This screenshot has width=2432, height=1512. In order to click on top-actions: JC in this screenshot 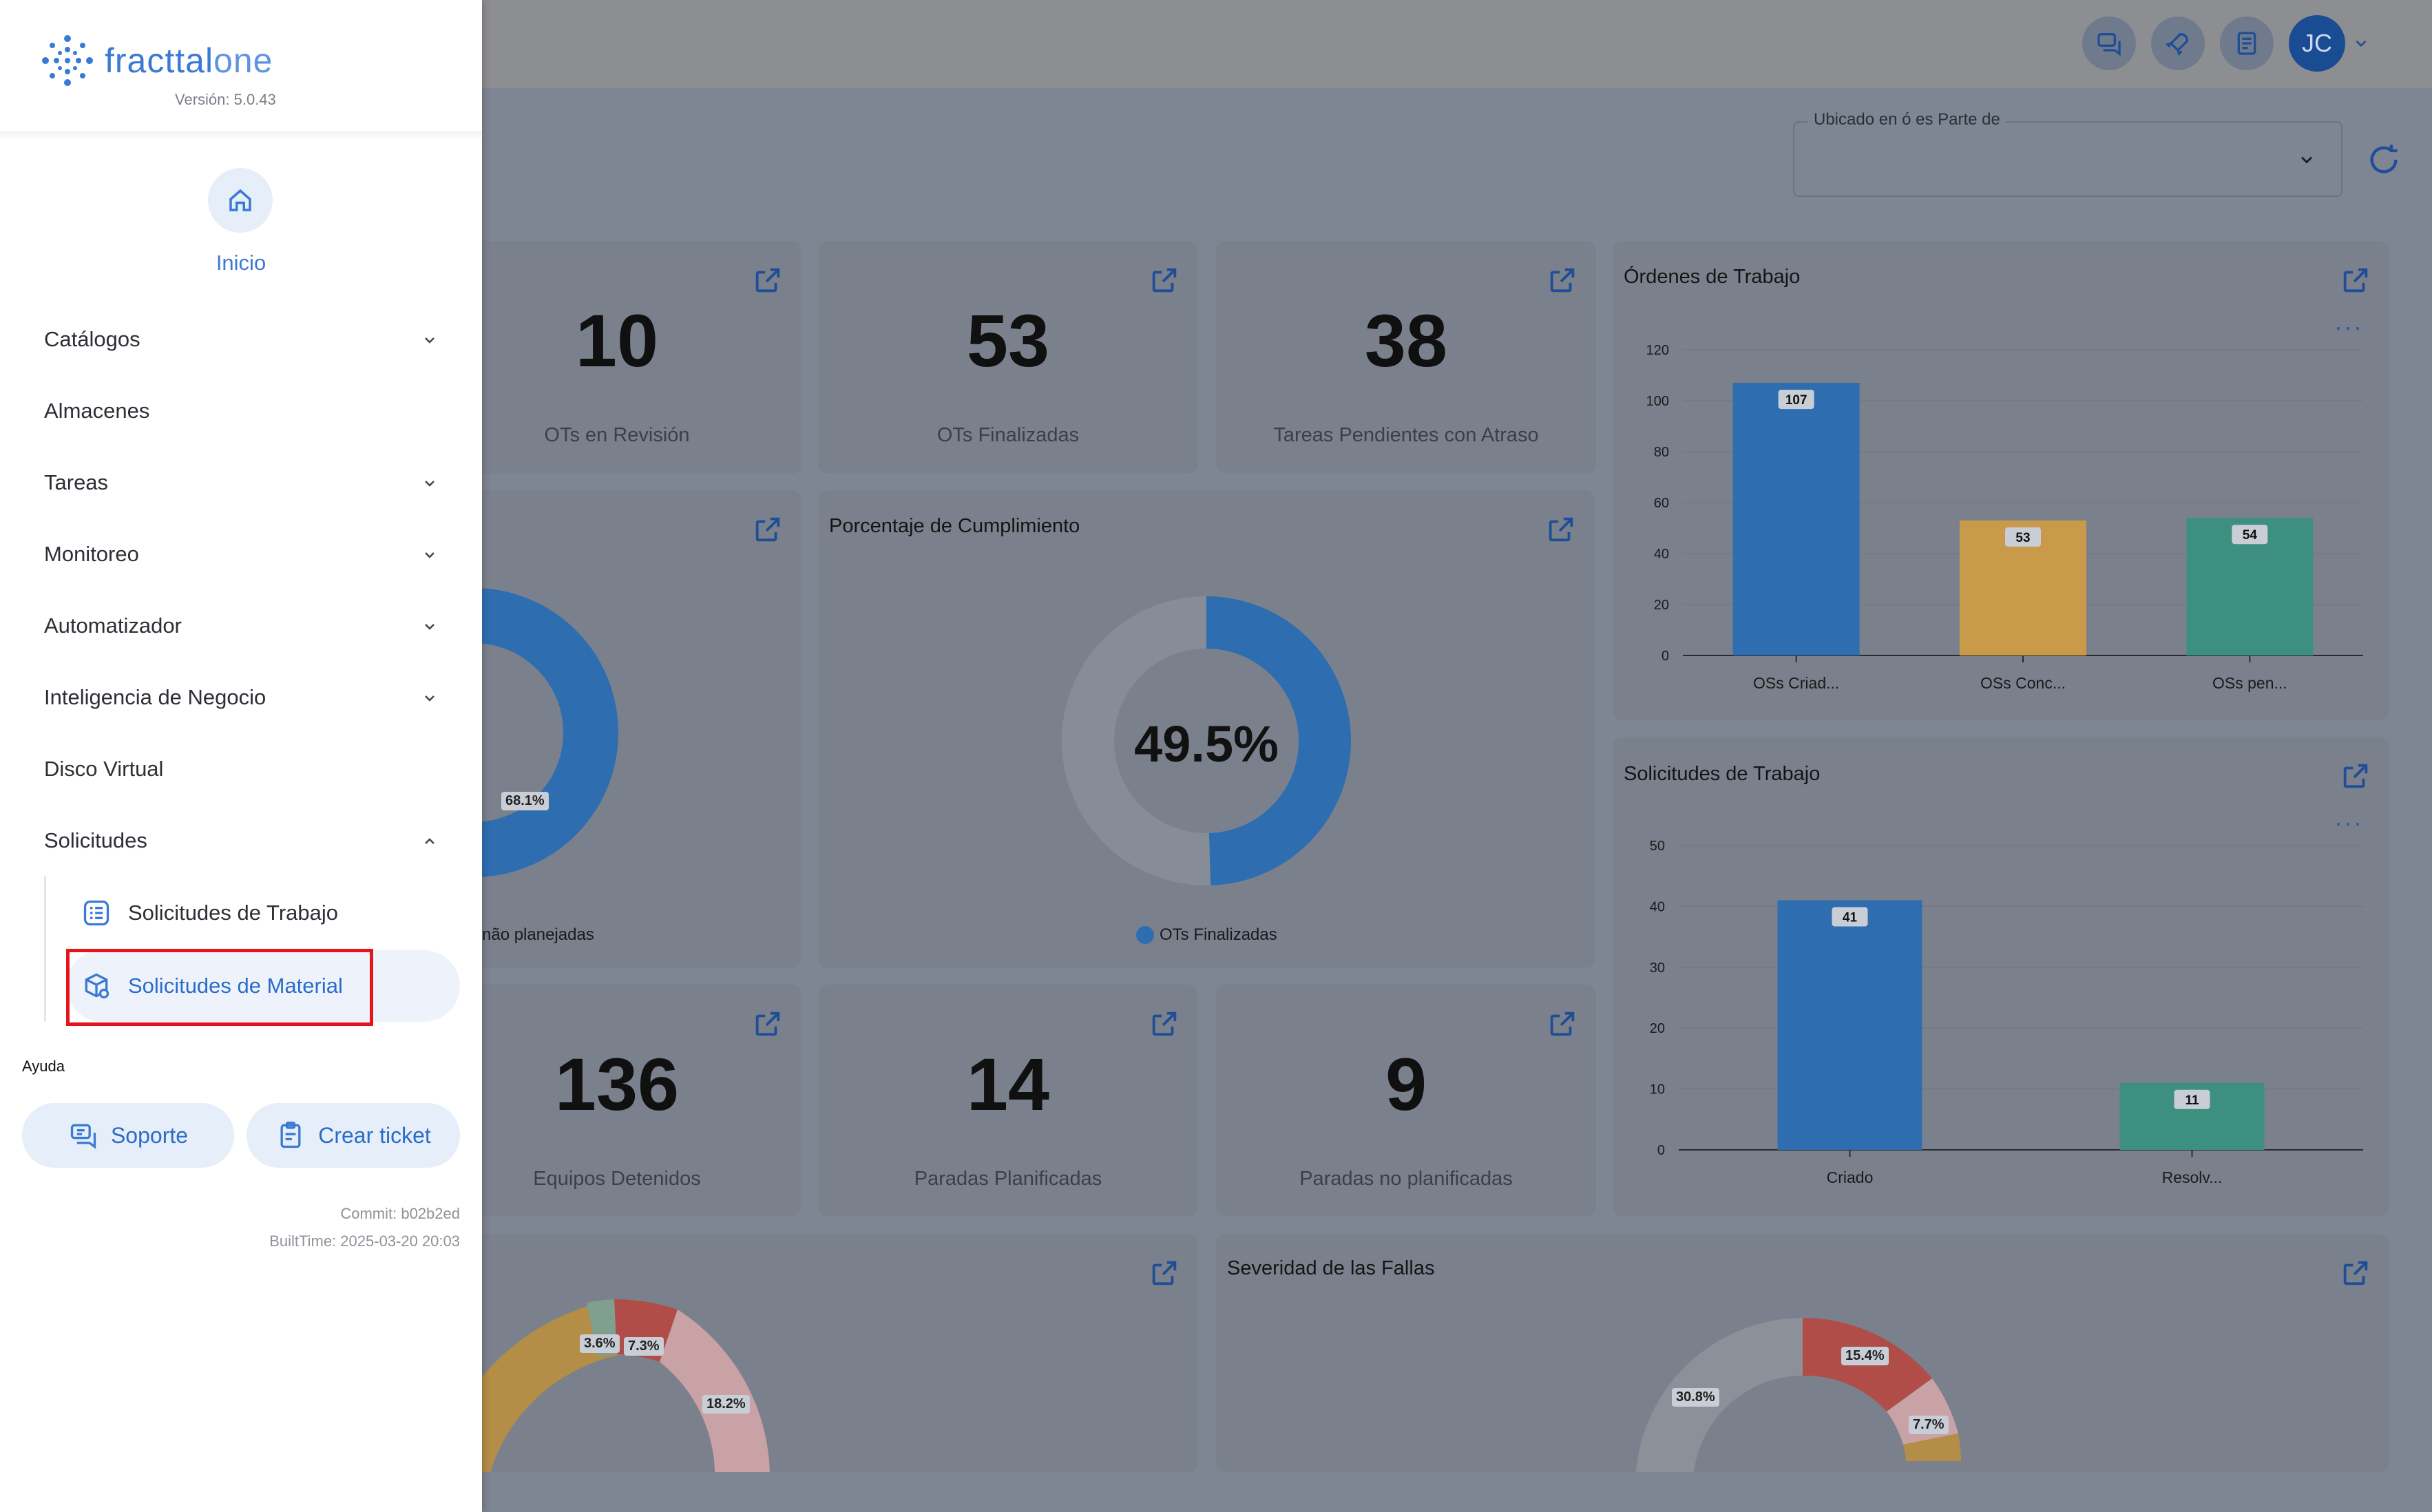, I will do `click(2226, 43)`.